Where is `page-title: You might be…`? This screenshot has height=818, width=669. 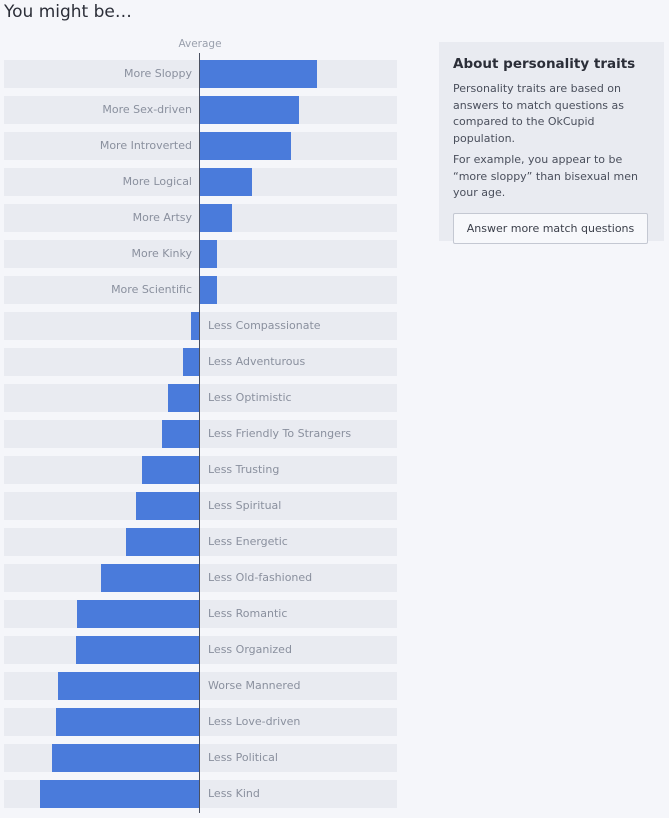 page-title: You might be… is located at coordinates (68, 12).